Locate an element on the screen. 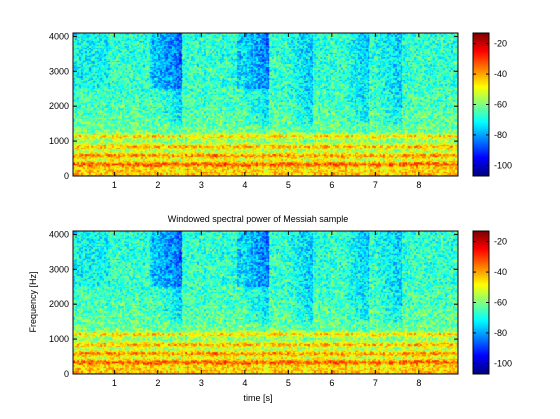 The width and height of the screenshot is (560, 419). x-axis-label: time [s] is located at coordinates (257, 398).